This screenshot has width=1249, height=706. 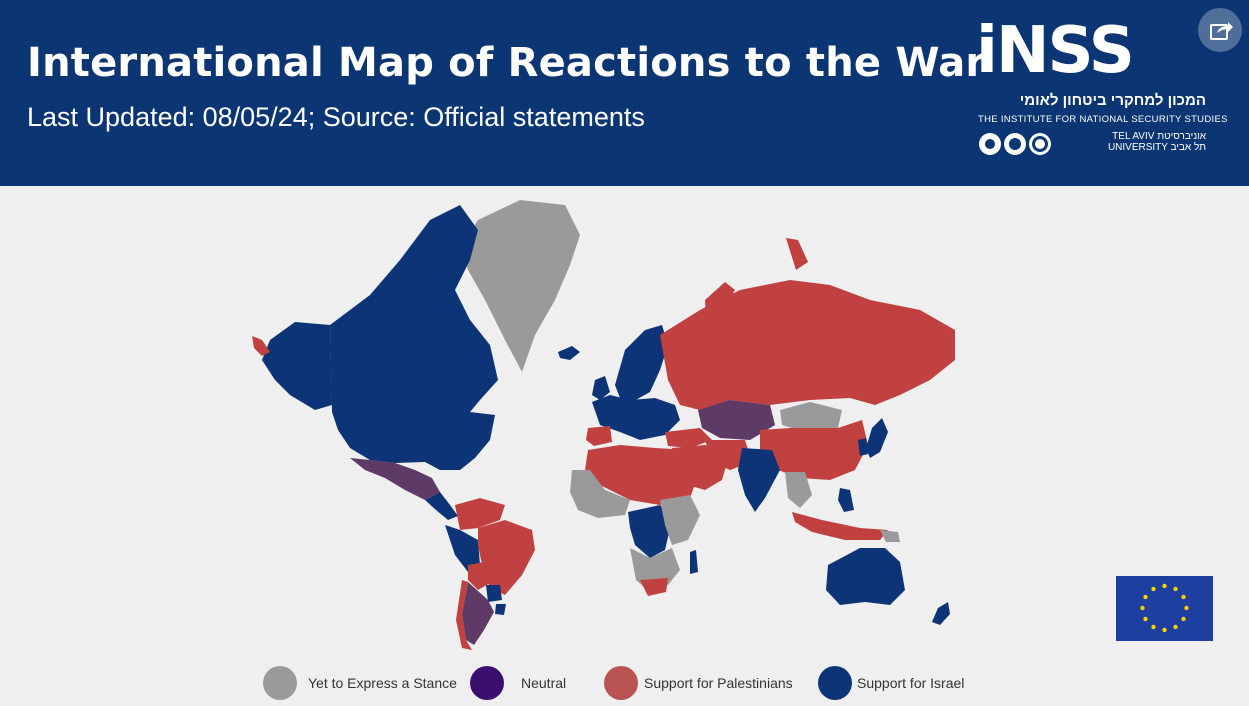 I want to click on country-scandinavia, so click(x=641, y=363).